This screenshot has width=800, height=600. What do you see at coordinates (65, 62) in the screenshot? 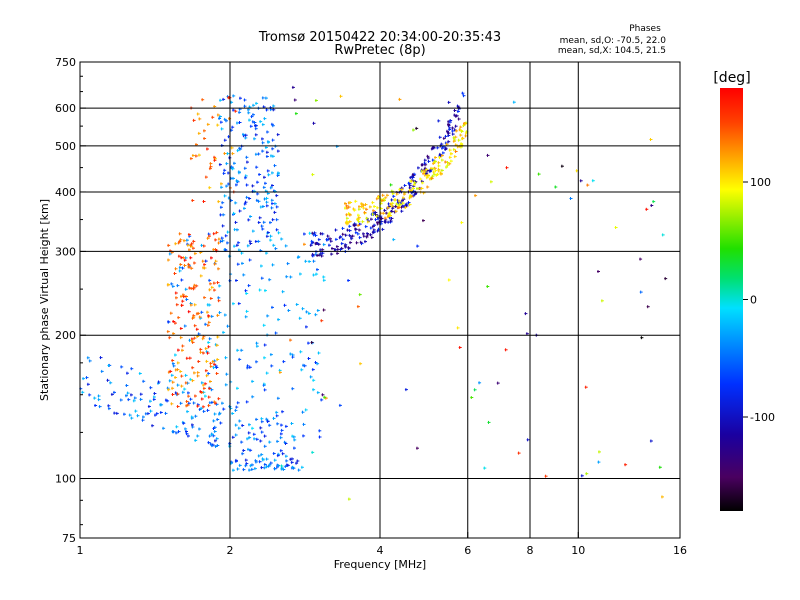
I see `y-tick-label: 750` at bounding box center [65, 62].